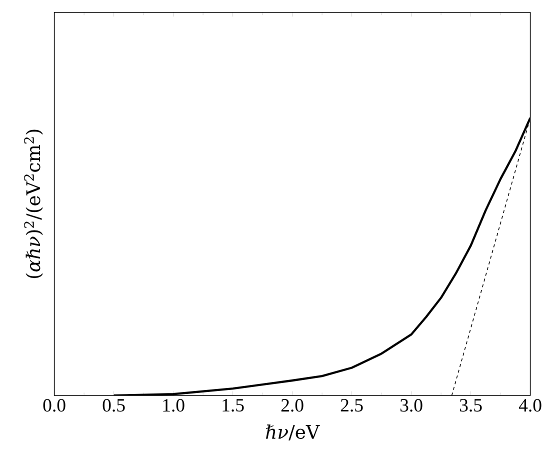 This screenshot has height=465, width=554. Describe the element at coordinates (411, 405) in the screenshot. I see `x-tick-label: 3.0` at that location.